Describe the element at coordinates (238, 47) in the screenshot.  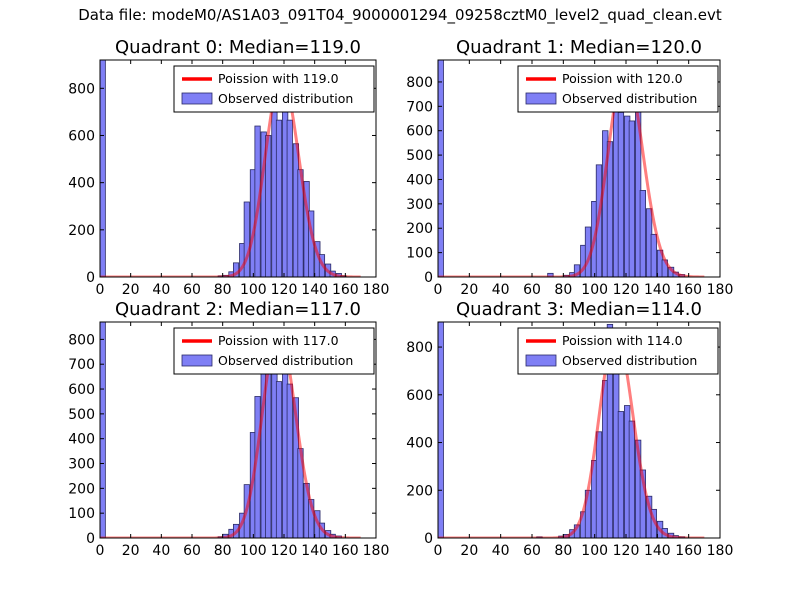
I see `subplot-title: Quadrant 0: Median=119.0` at that location.